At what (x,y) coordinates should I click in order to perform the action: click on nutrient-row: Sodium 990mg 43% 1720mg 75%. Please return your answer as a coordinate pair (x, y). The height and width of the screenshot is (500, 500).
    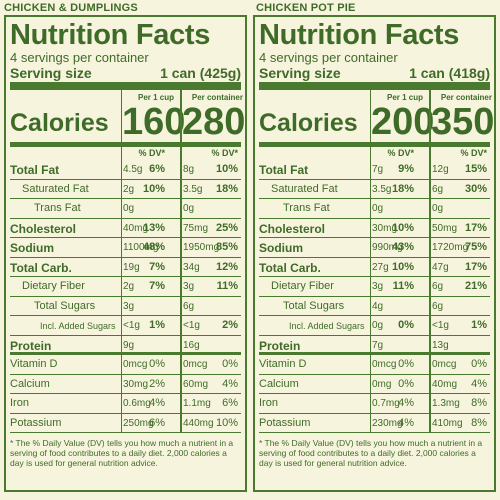
    Looking at the image, I should click on (374, 248).